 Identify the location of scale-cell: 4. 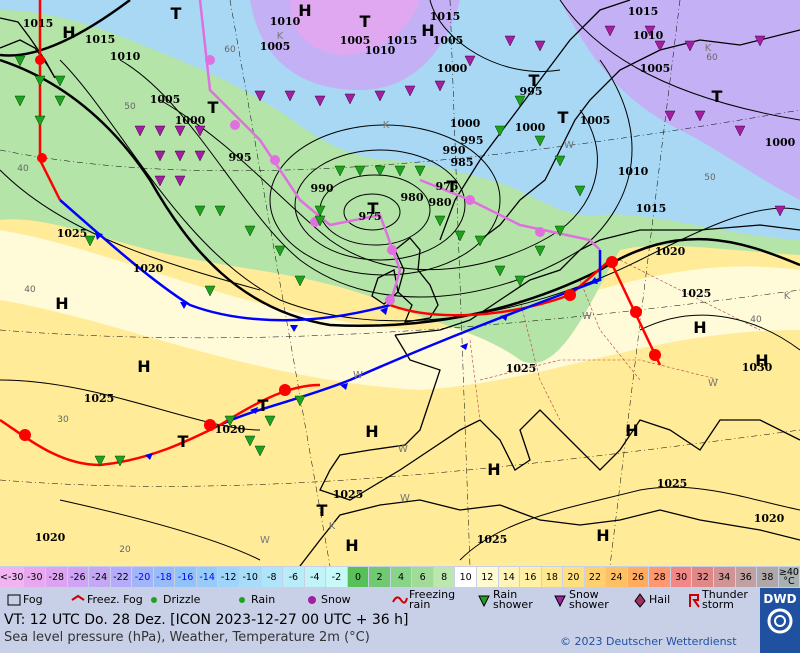
(401, 577).